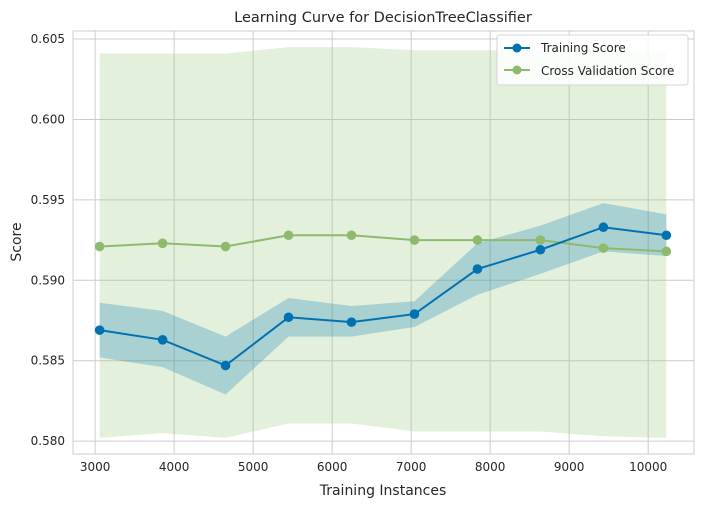 This screenshot has width=704, height=507. What do you see at coordinates (48, 119) in the screenshot?
I see `y-tick-label: 0.600` at bounding box center [48, 119].